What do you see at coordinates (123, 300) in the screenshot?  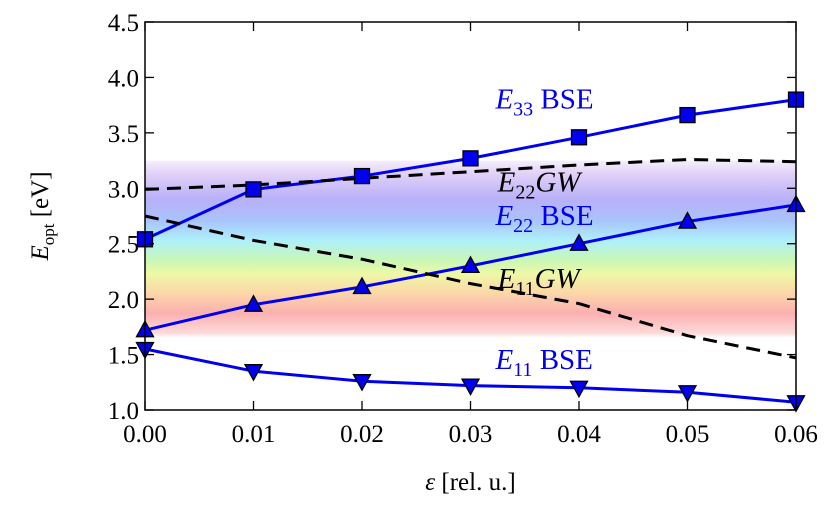 I see `y-tick-label: 2.0` at bounding box center [123, 300].